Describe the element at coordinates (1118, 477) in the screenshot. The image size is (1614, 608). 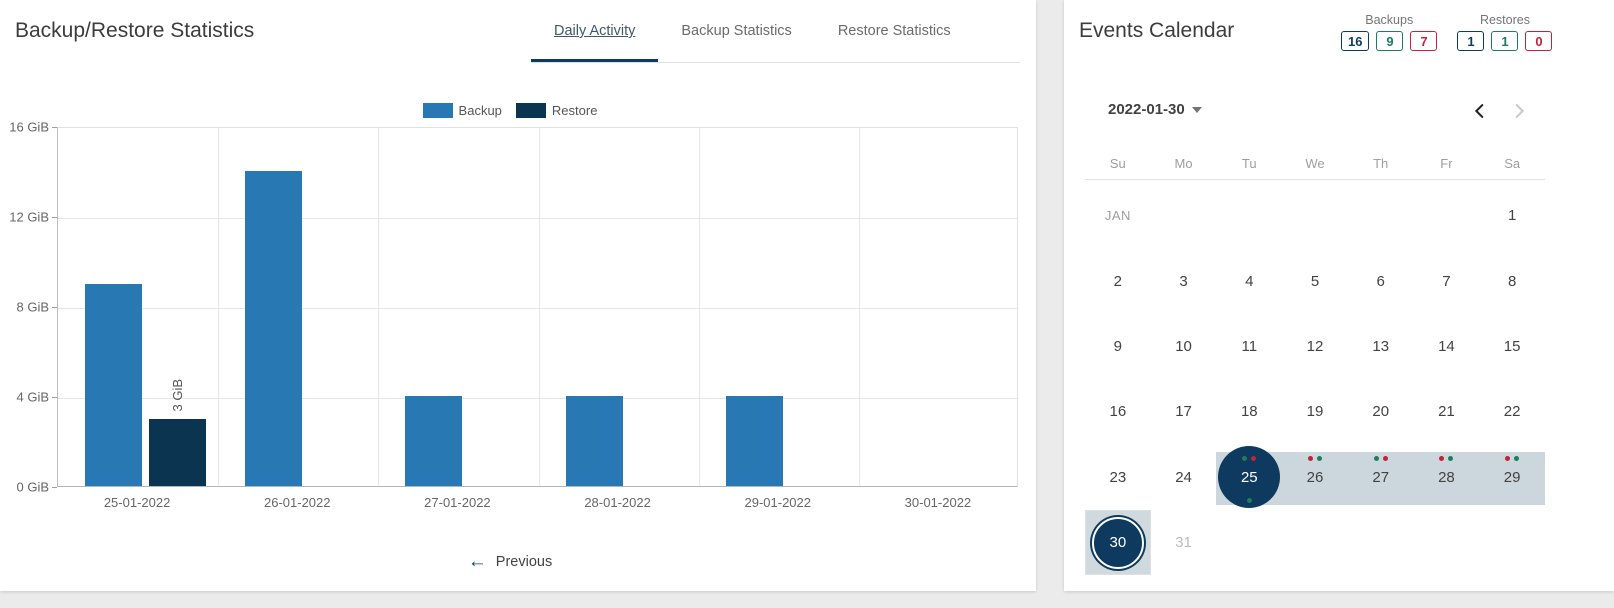
I see `calendar-day-23: 23` at that location.